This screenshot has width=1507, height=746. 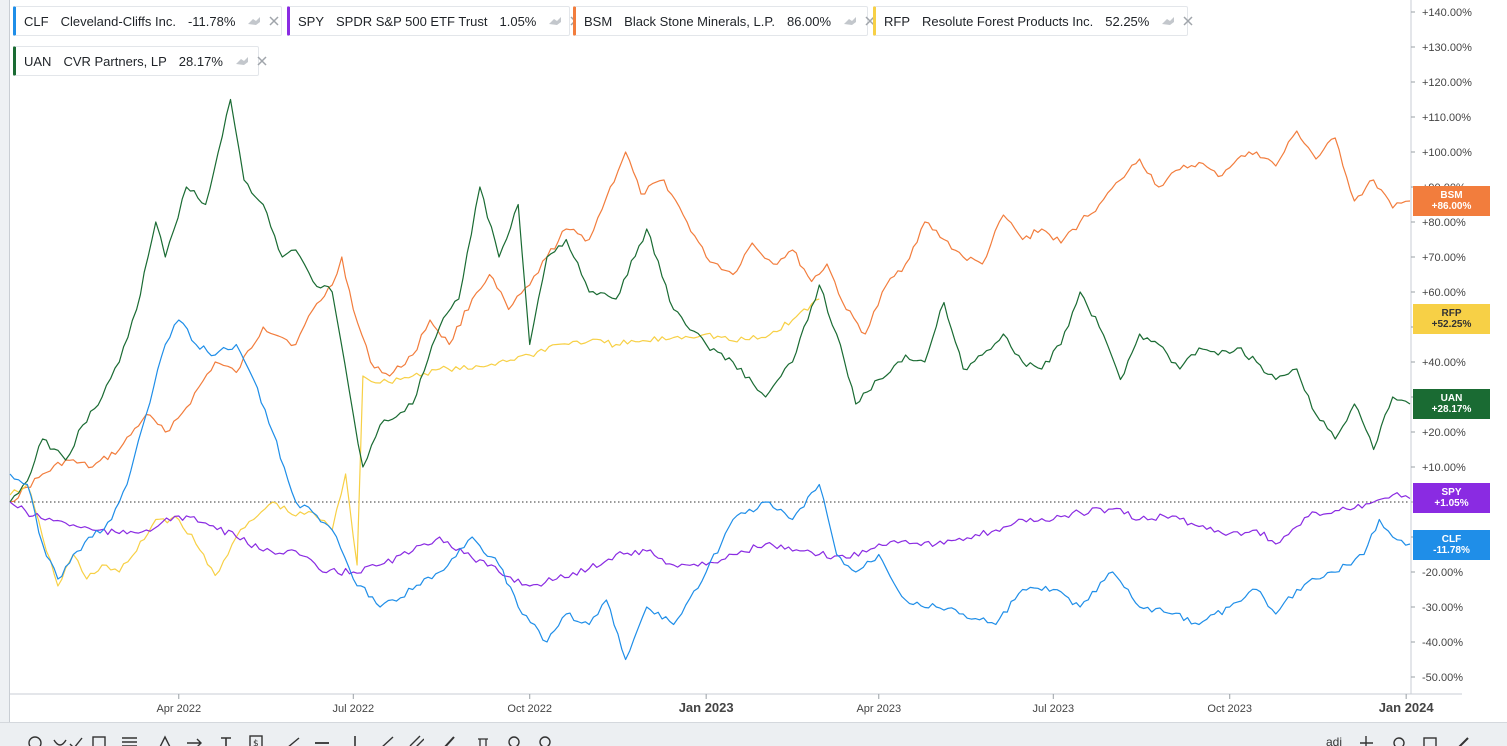 I want to click on x-tick-label: Apr 2022, so click(x=178, y=709).